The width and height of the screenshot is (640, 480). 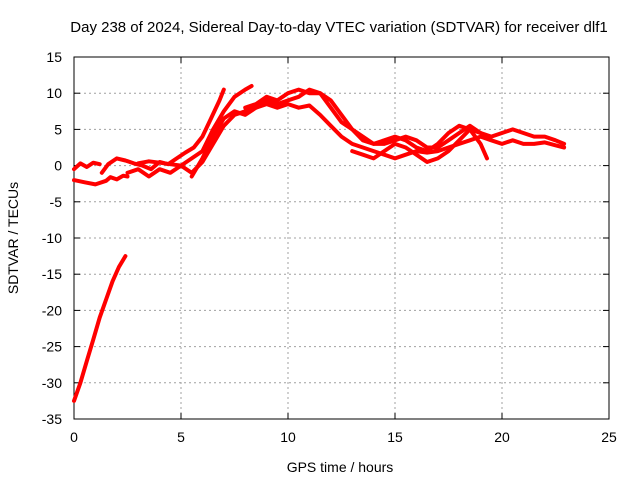 What do you see at coordinates (74, 437) in the screenshot?
I see `x-tick-label: 0` at bounding box center [74, 437].